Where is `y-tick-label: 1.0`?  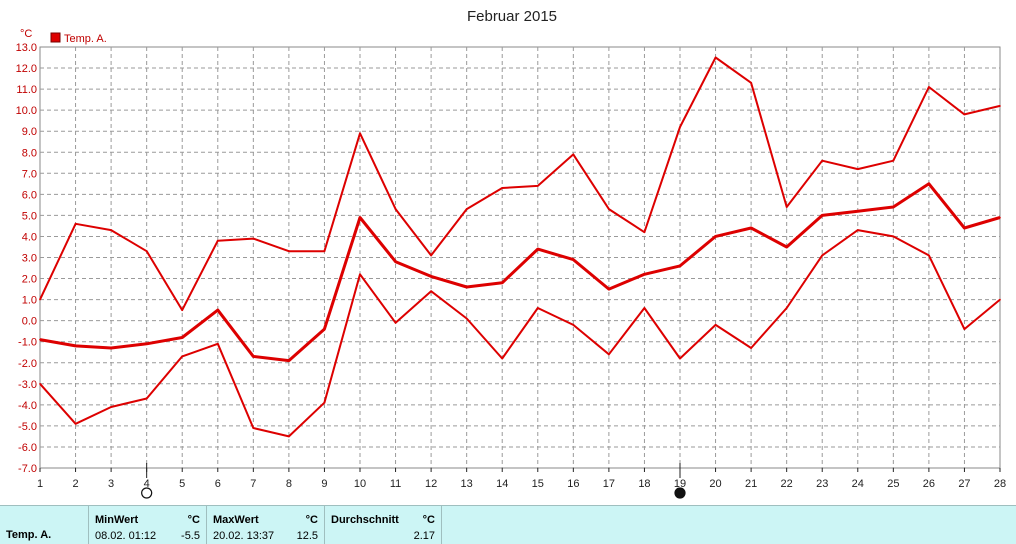
y-tick-label: 1.0 is located at coordinates (29, 301).